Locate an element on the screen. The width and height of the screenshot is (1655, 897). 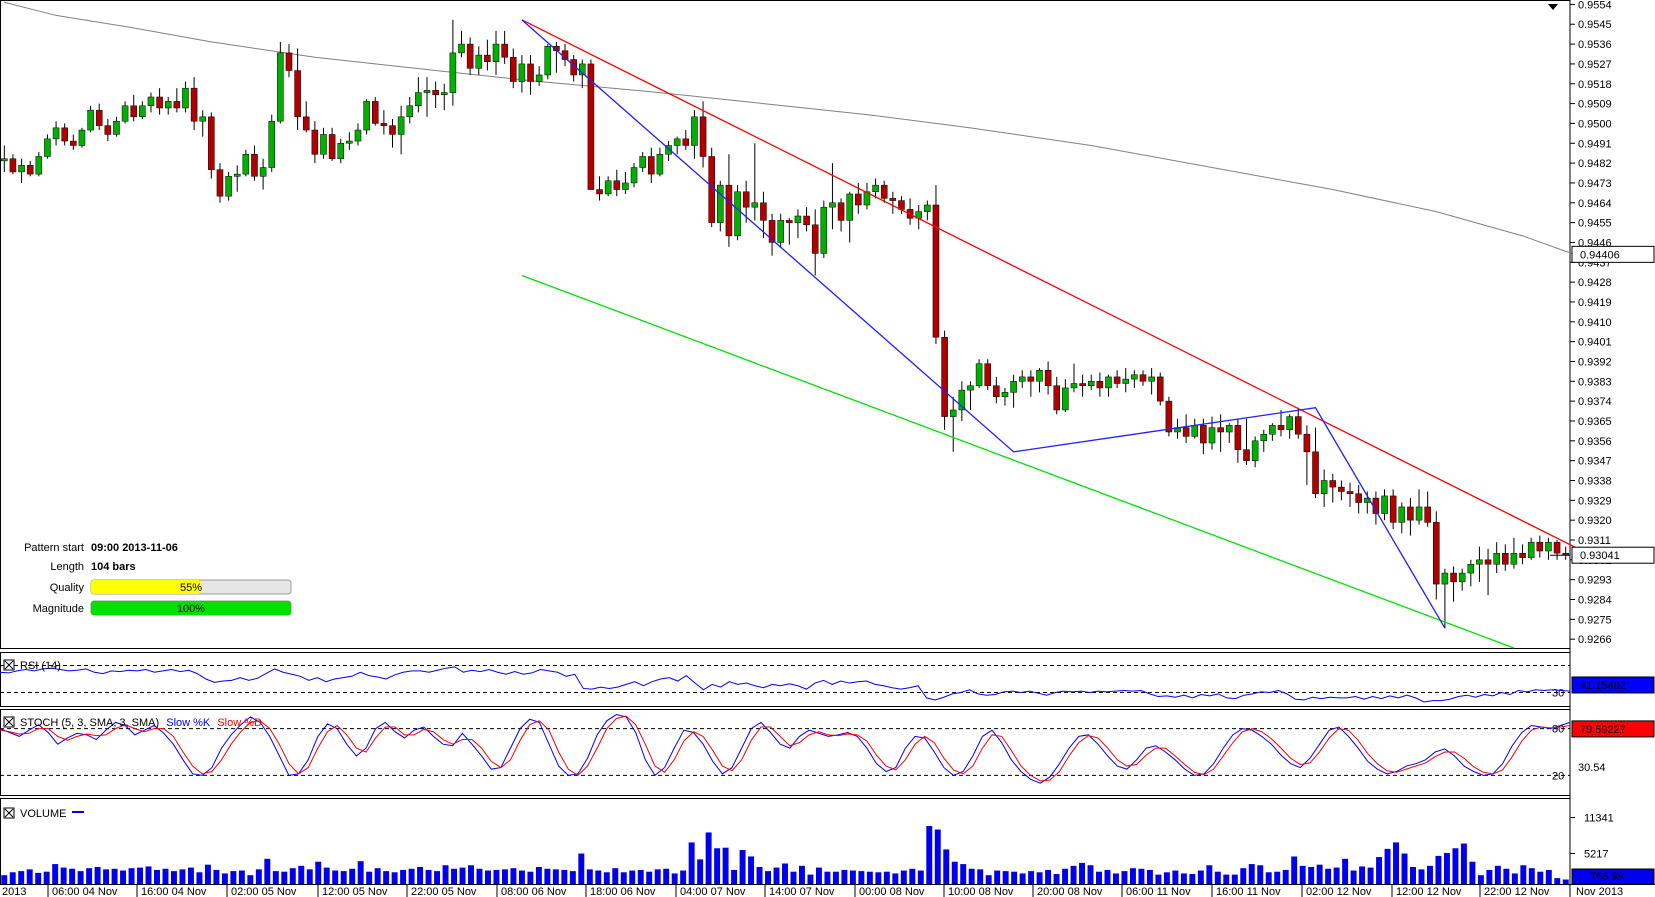
volume-tick-label: 11341 is located at coordinates (1599, 819).